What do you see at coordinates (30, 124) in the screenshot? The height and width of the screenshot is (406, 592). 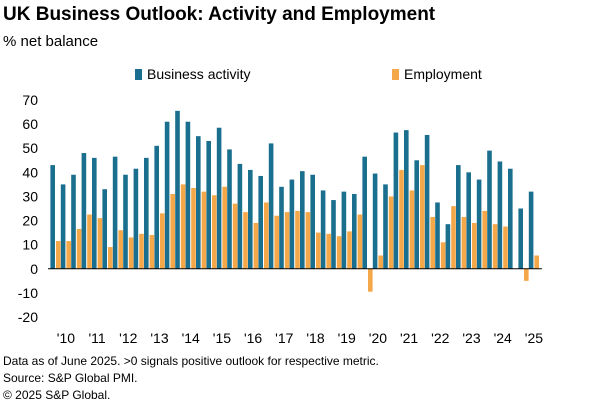 I see `y-tick-label: 60` at bounding box center [30, 124].